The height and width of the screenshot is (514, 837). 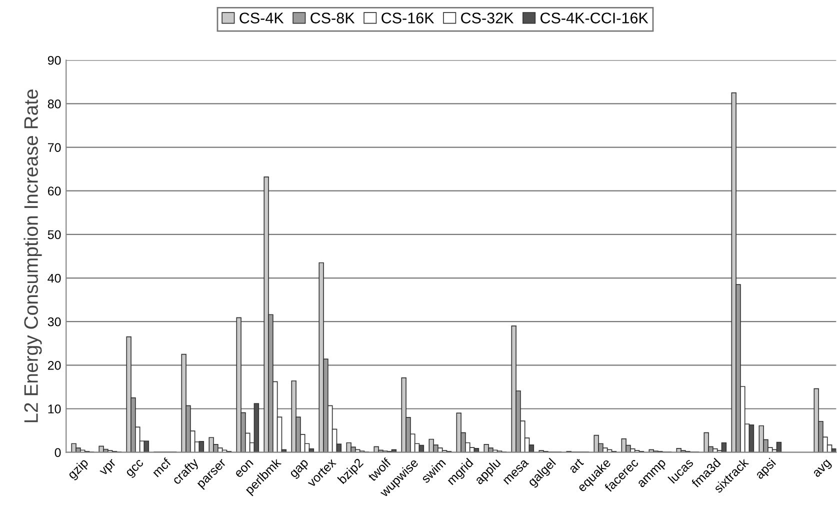 I want to click on y-tick-label: 40, so click(x=54, y=278).